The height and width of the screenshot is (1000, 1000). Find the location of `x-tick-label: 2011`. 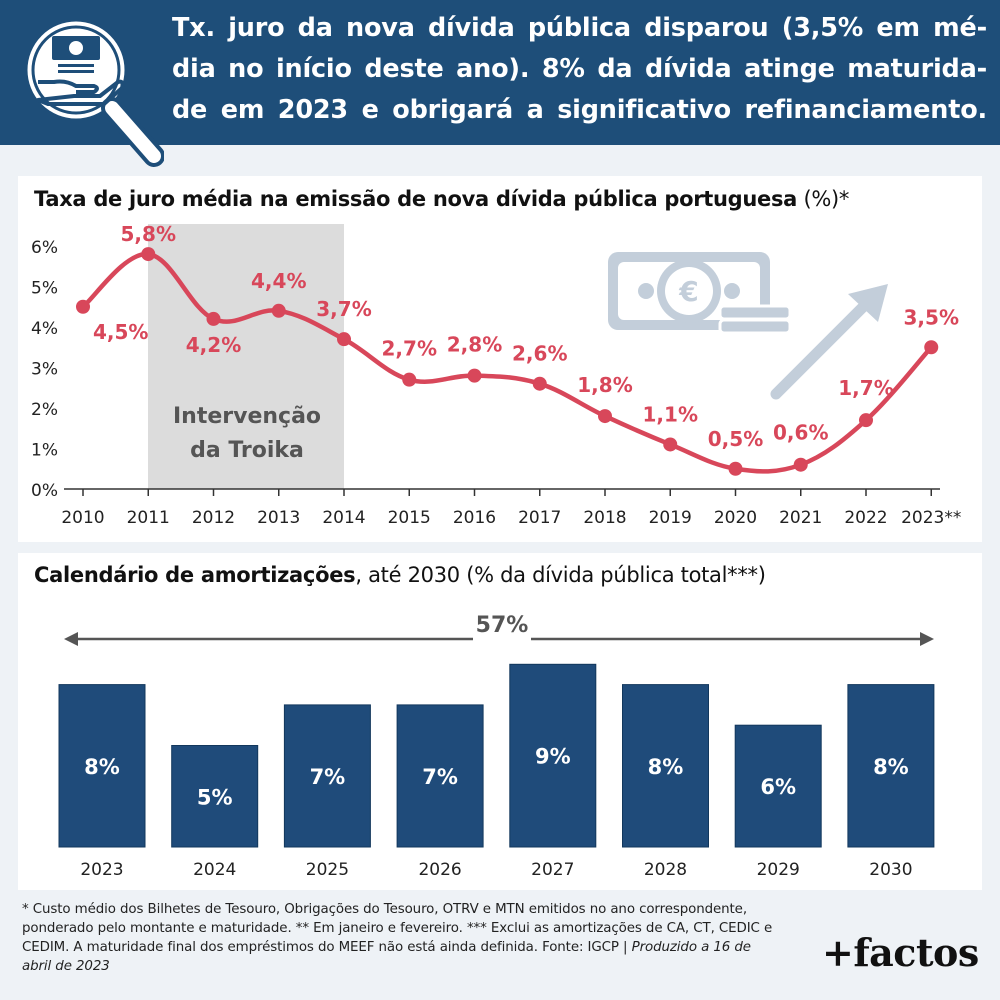

x-tick-label: 2011 is located at coordinates (148, 518).